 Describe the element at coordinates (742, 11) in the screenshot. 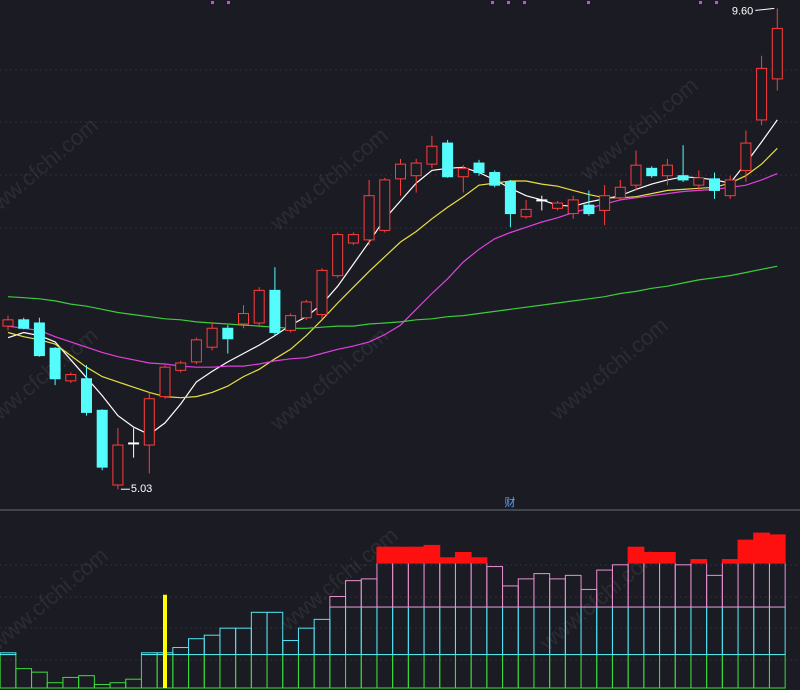

I see `max-label: 9.60` at that location.